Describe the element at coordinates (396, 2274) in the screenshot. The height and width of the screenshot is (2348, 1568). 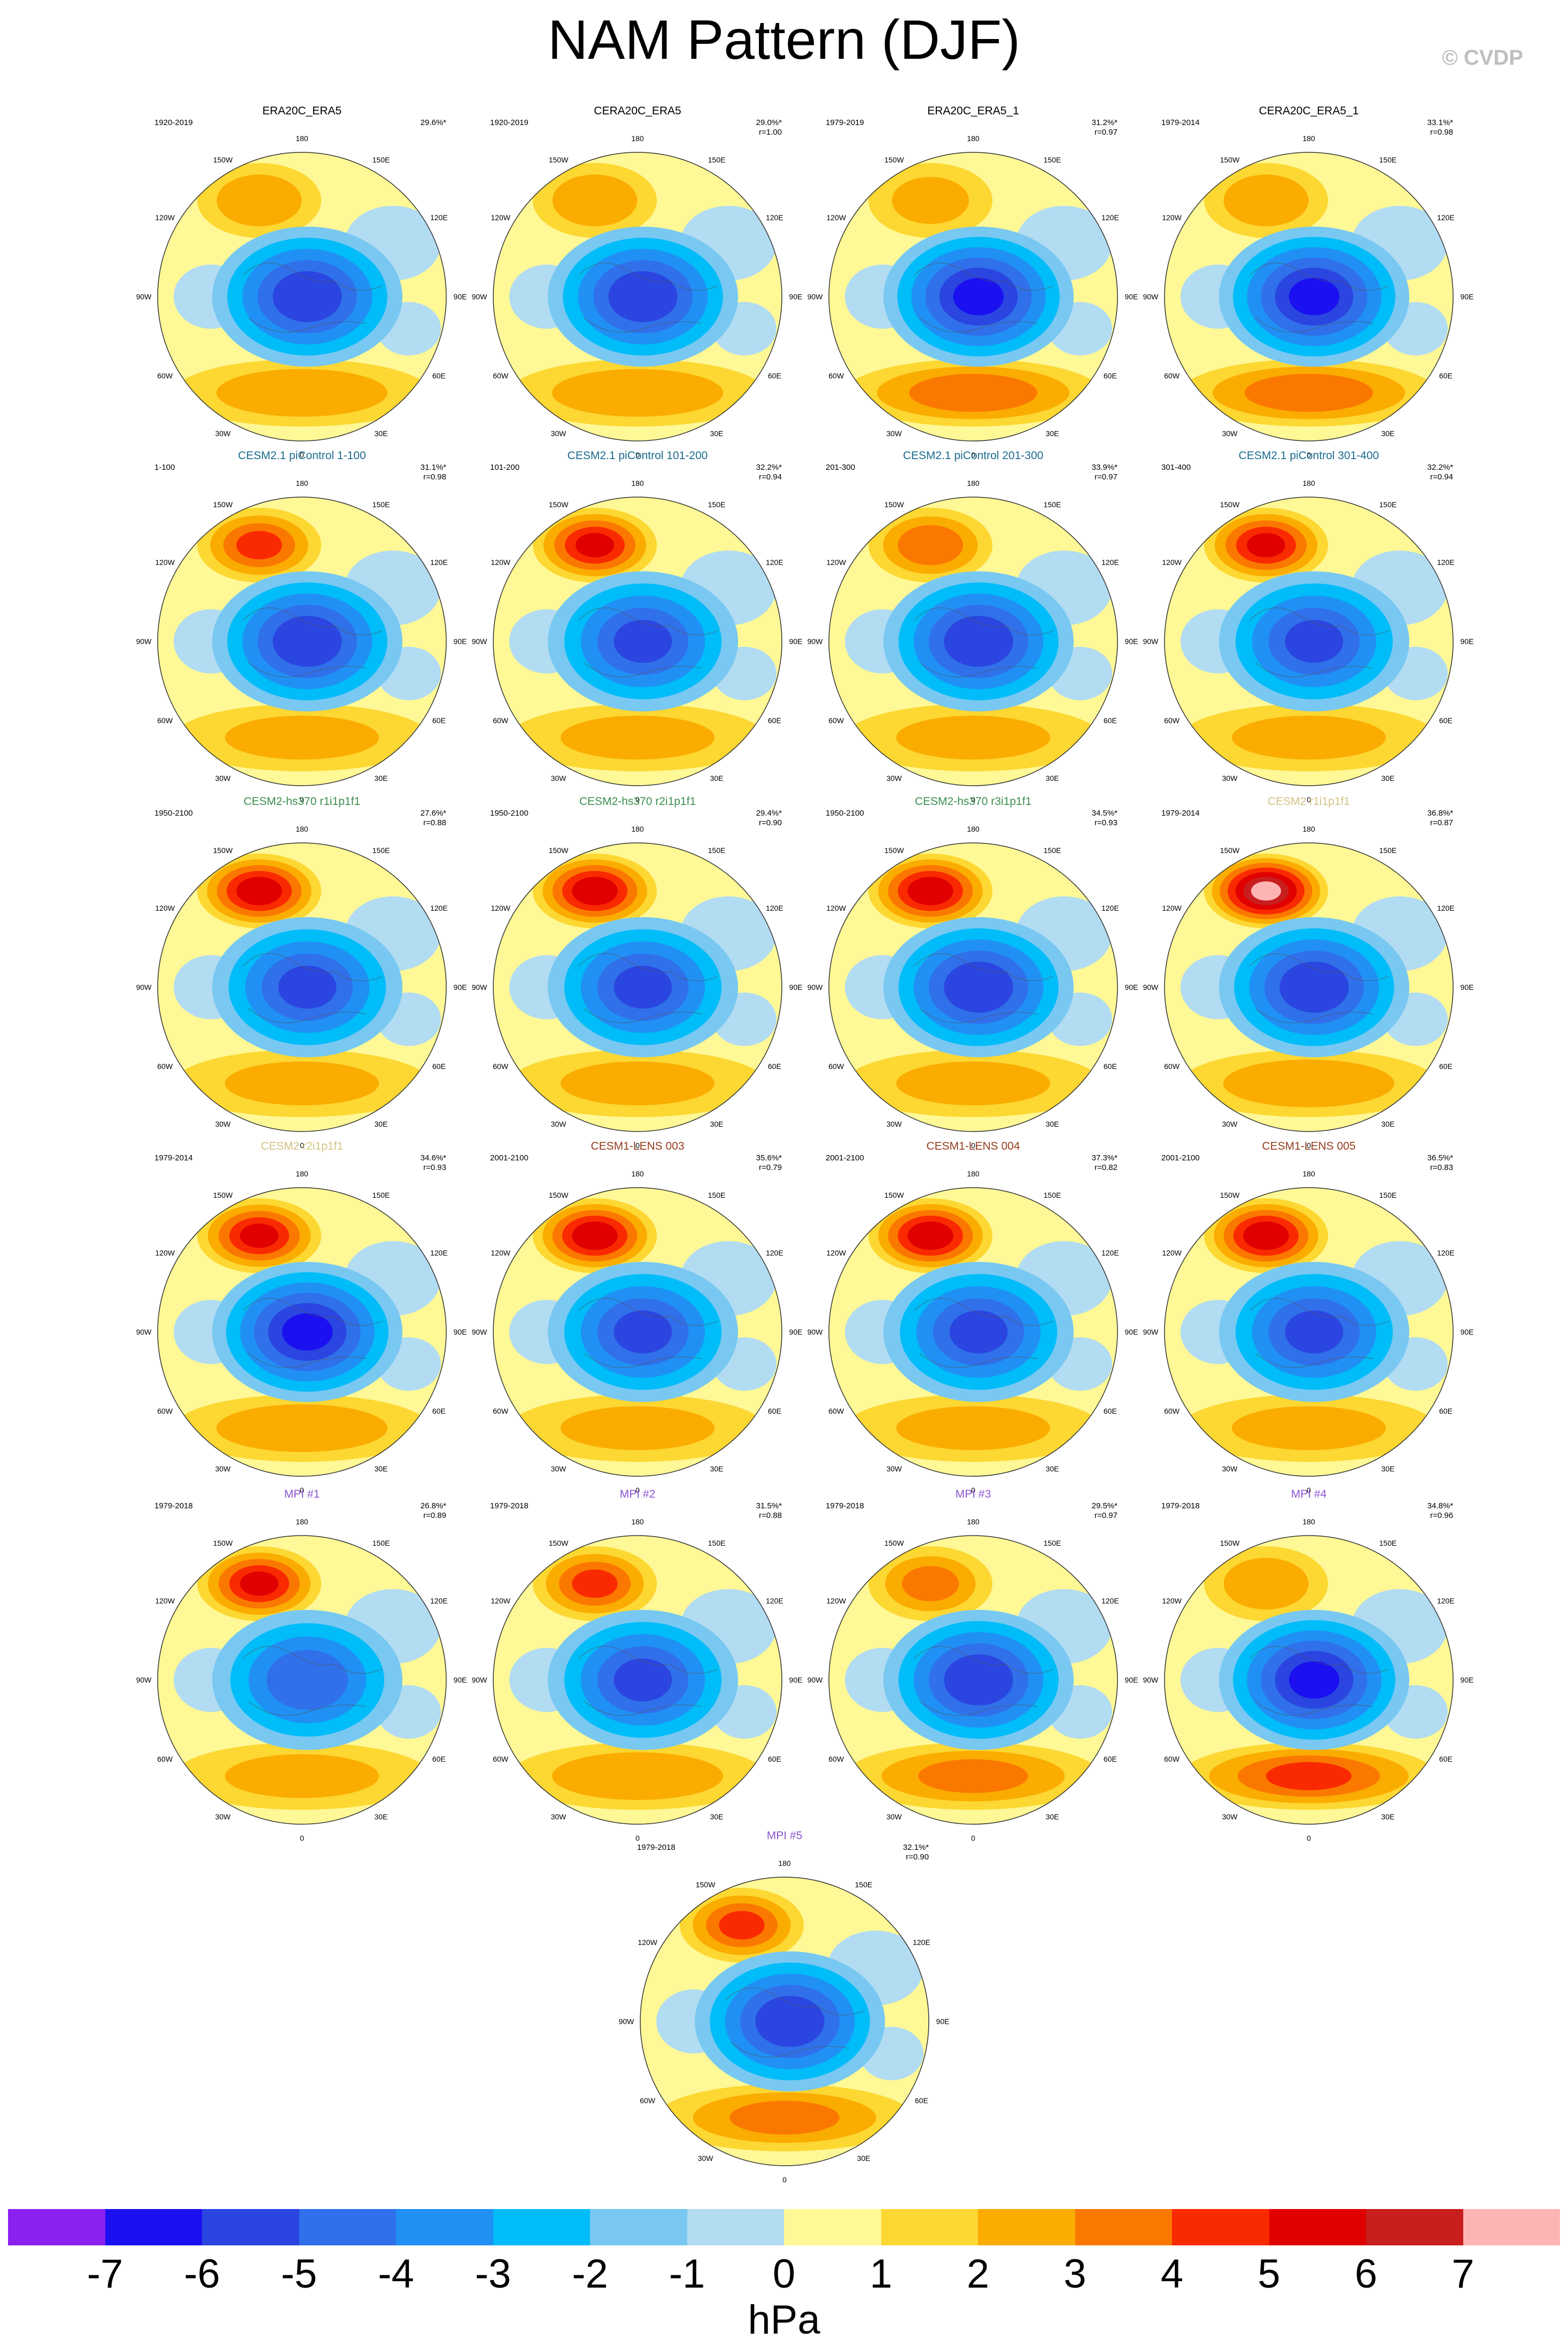
I see `colorbar-tick-label: -4` at that location.